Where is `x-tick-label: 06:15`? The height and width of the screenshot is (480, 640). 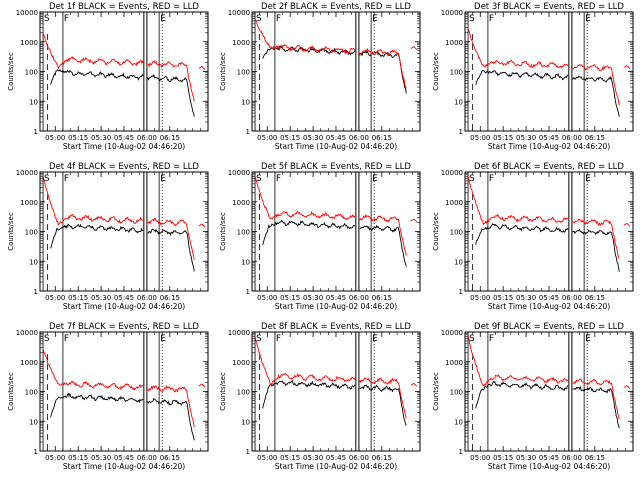 x-tick-label: 06:15 is located at coordinates (382, 458).